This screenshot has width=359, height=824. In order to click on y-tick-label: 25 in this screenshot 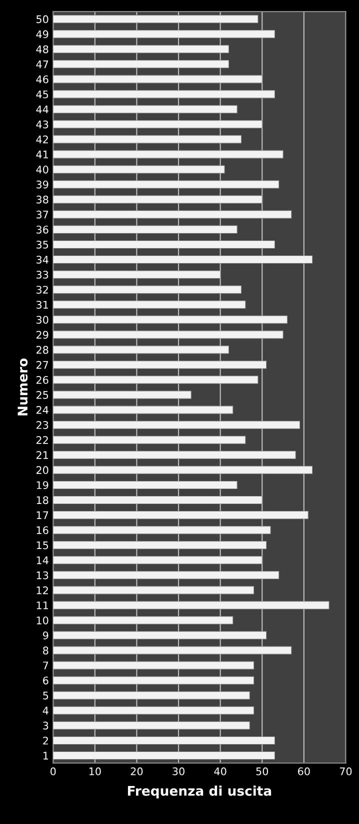, I will do `click(42, 395)`.